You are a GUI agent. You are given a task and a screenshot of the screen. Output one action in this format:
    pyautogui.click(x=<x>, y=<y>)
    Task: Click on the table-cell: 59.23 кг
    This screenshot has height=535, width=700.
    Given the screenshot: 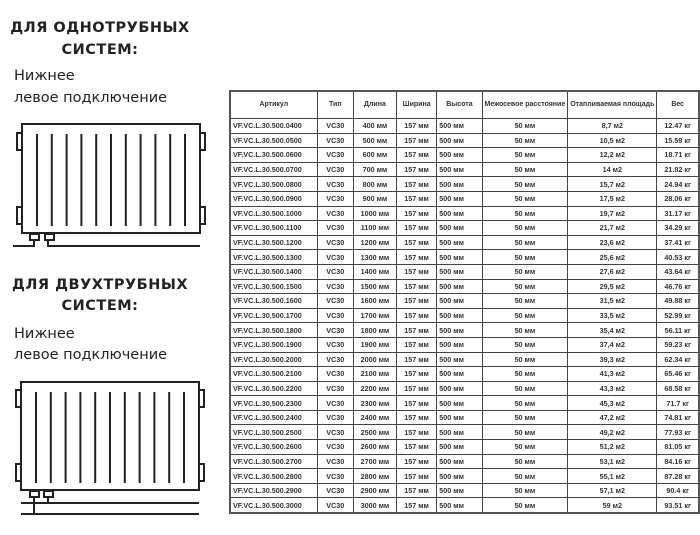 What is the action you would take?
    pyautogui.click(x=678, y=344)
    